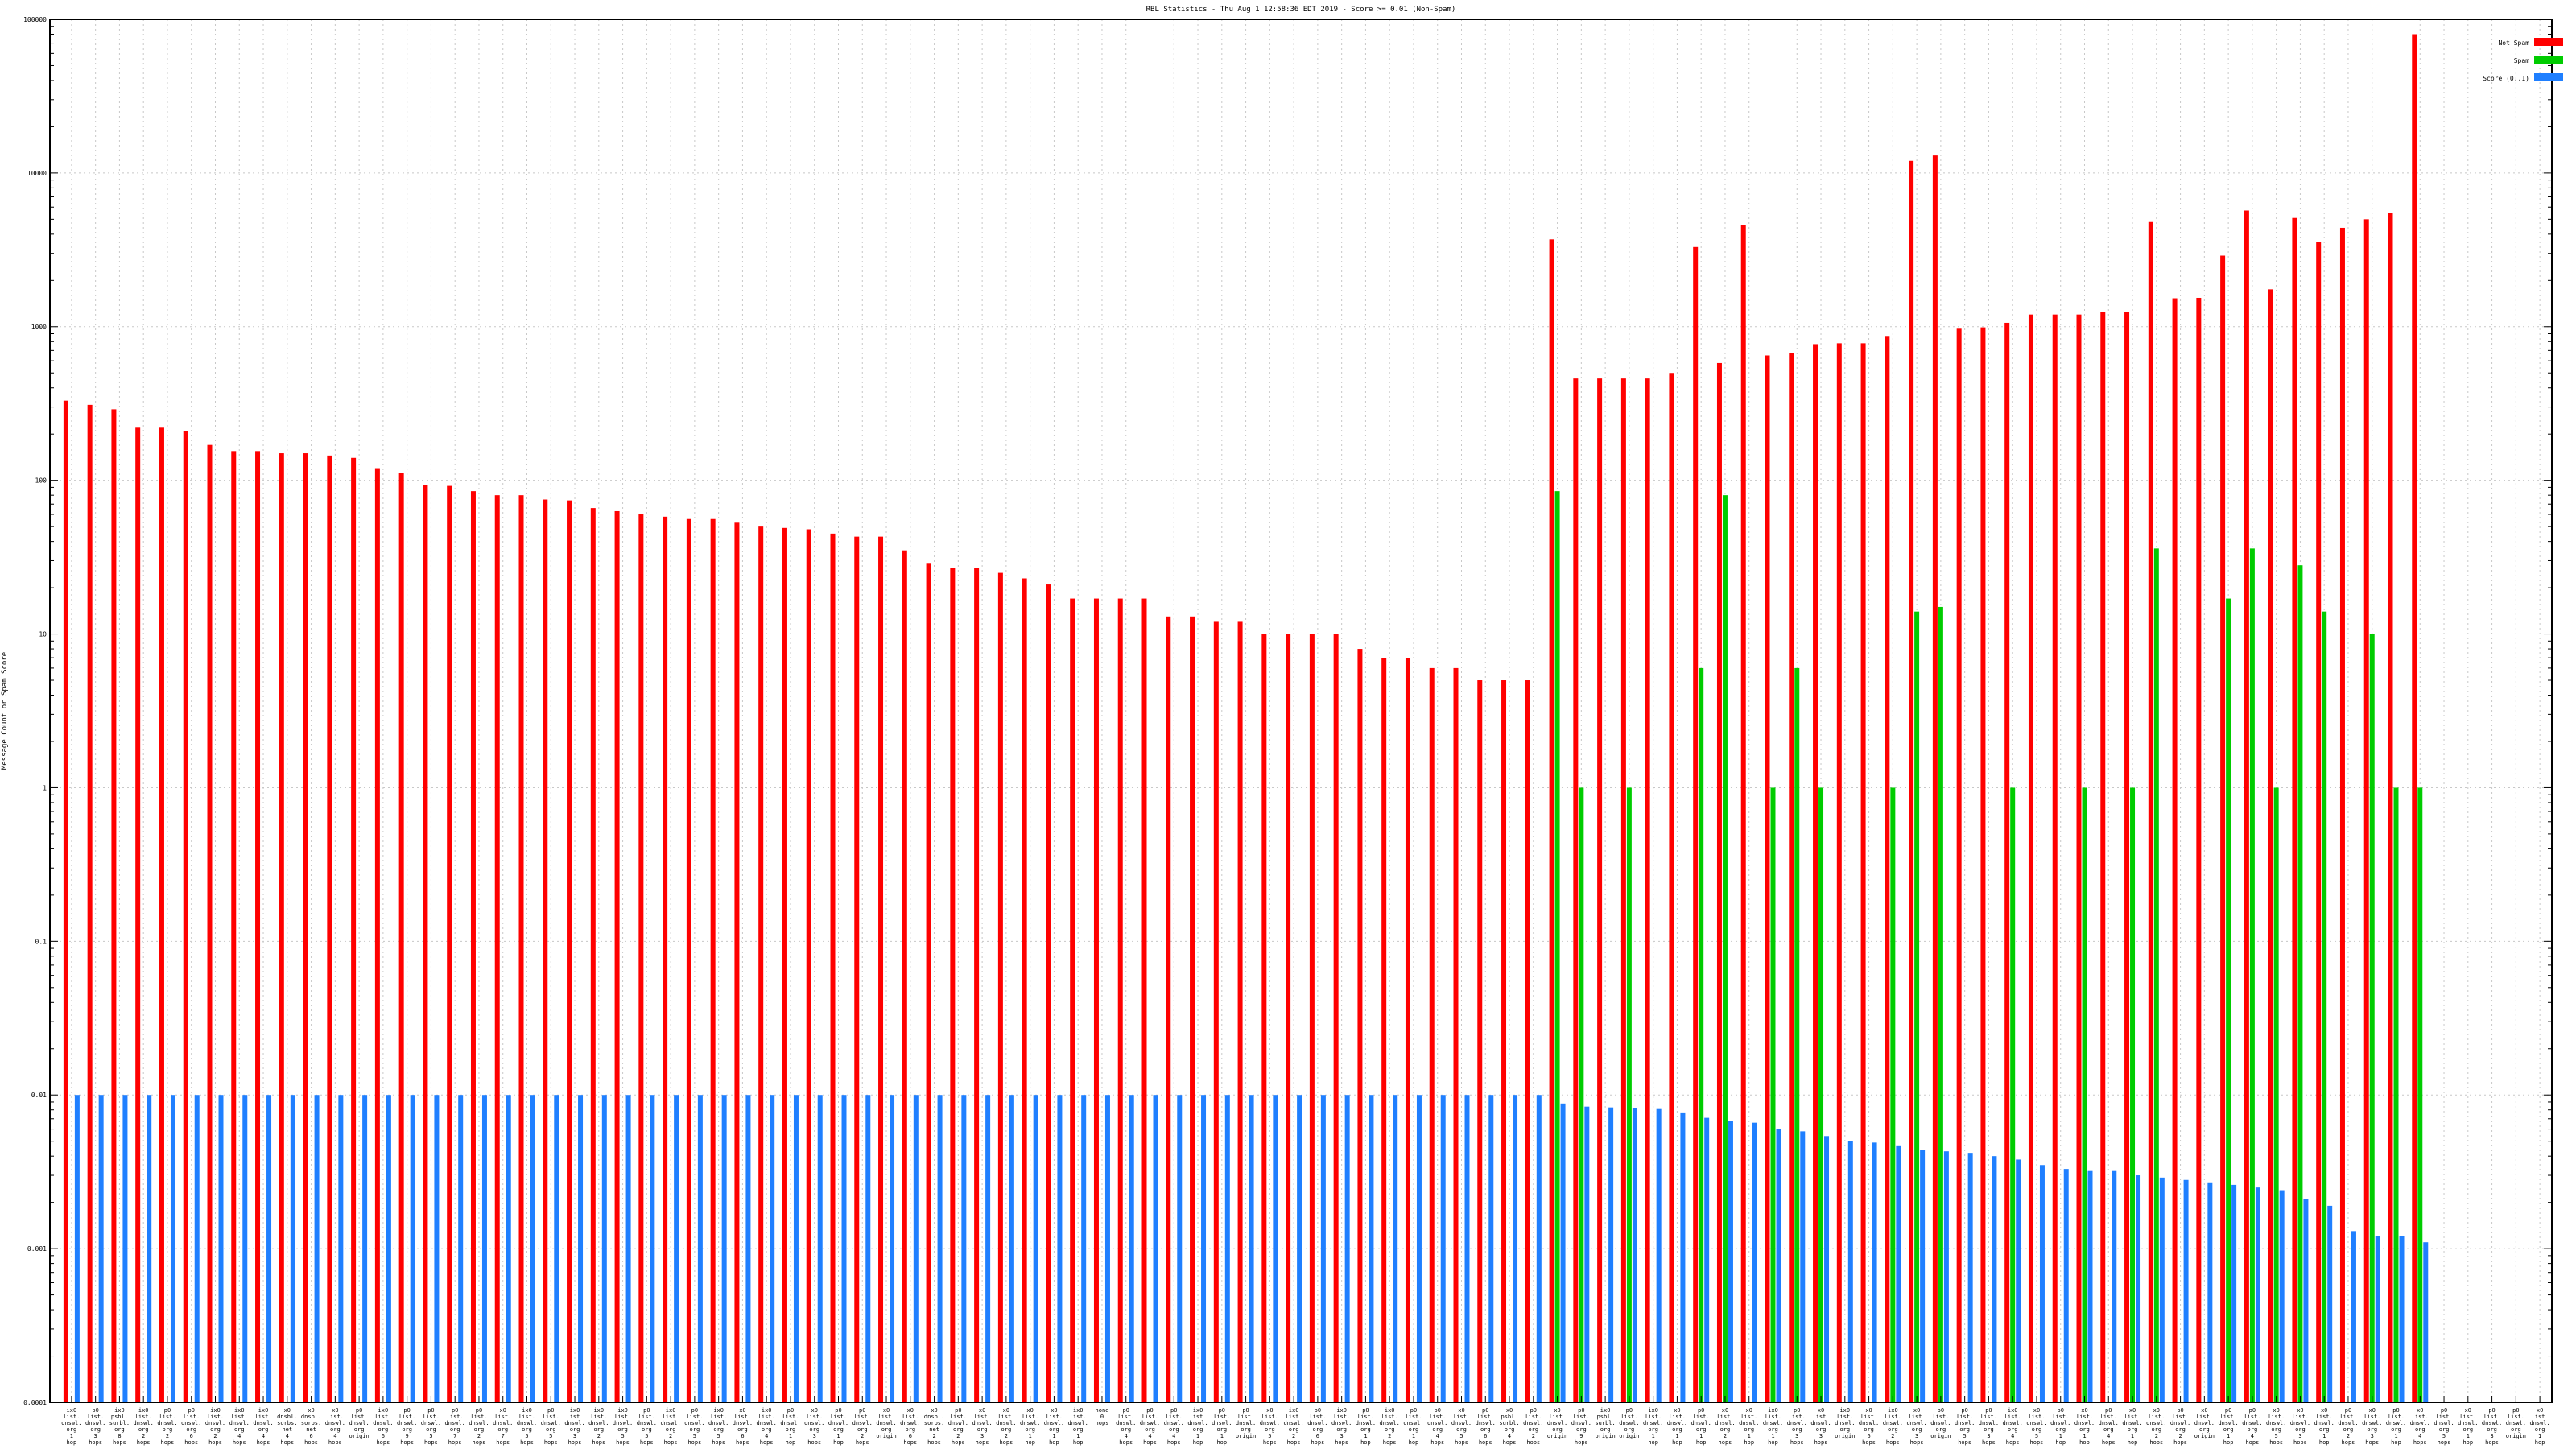 The height and width of the screenshot is (1449, 2576). I want to click on legend-swatch, so click(2548, 77).